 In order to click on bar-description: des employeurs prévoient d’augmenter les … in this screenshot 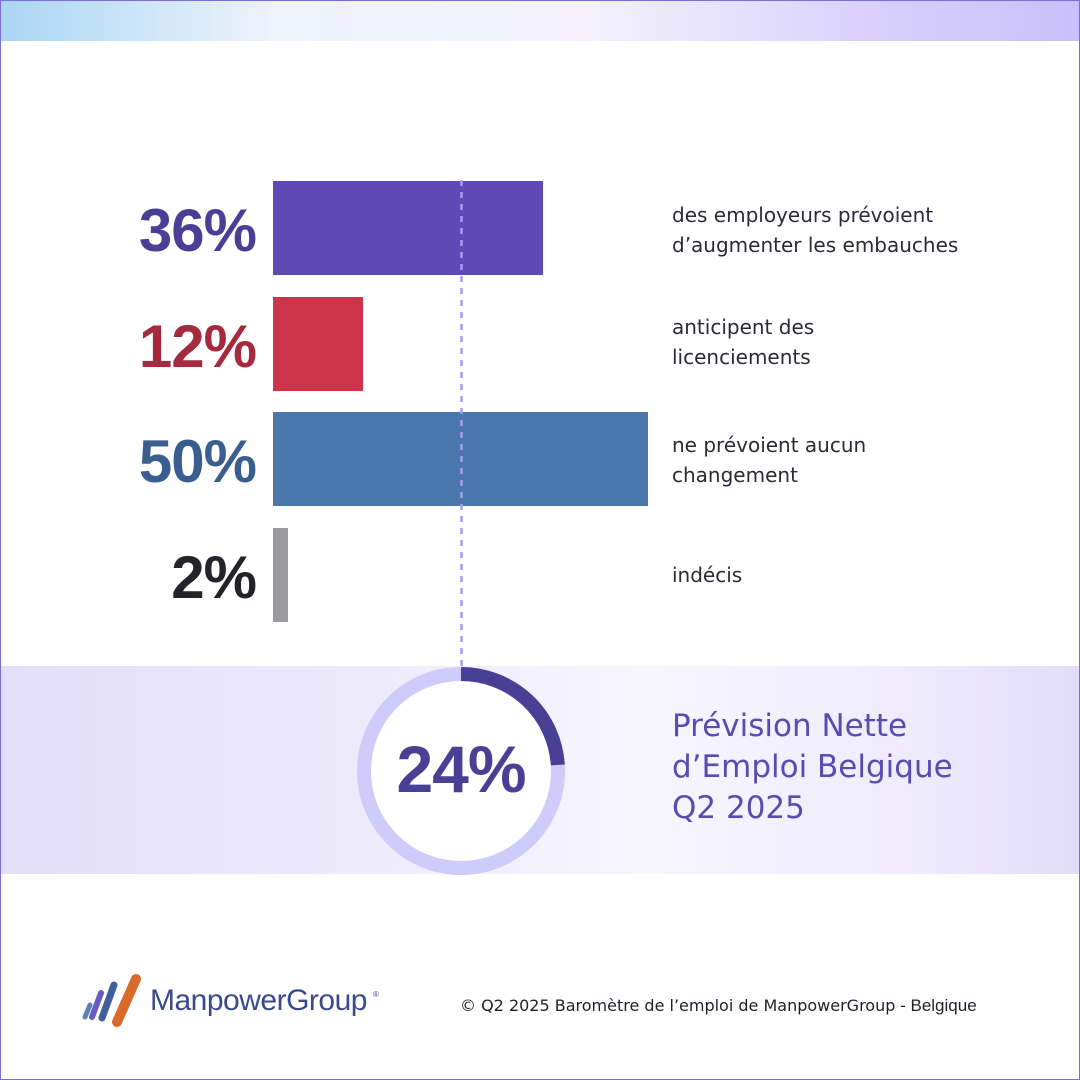, I will do `click(862, 230)`.